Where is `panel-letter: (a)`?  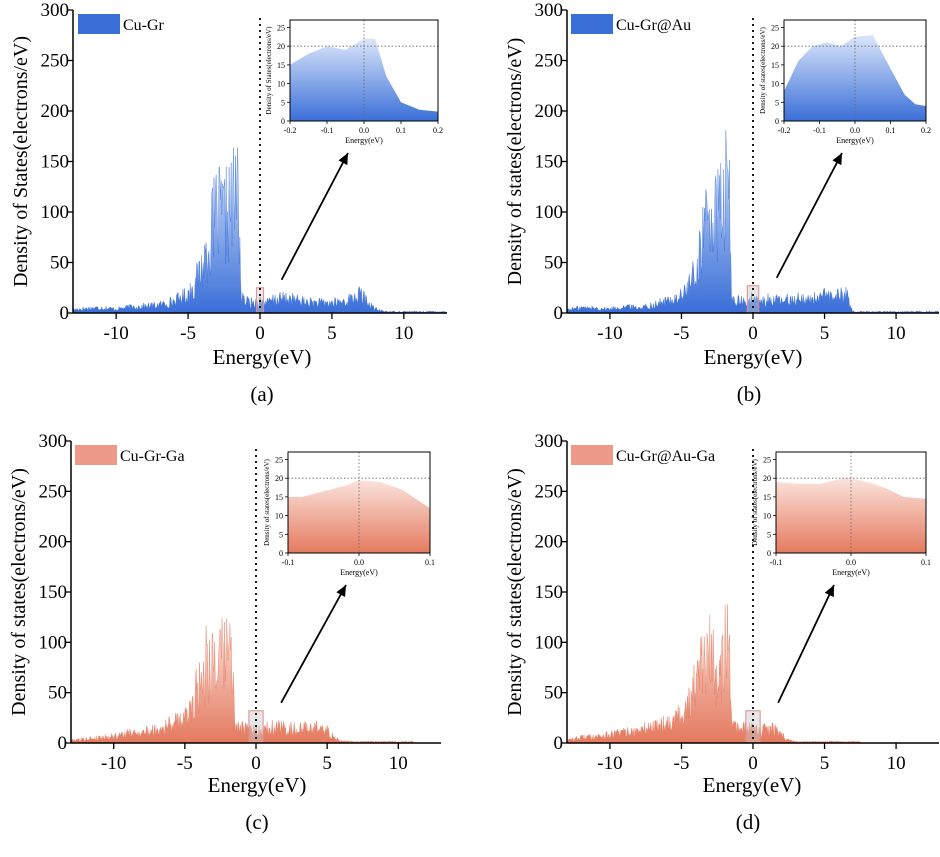
panel-letter: (a) is located at coordinates (261, 394).